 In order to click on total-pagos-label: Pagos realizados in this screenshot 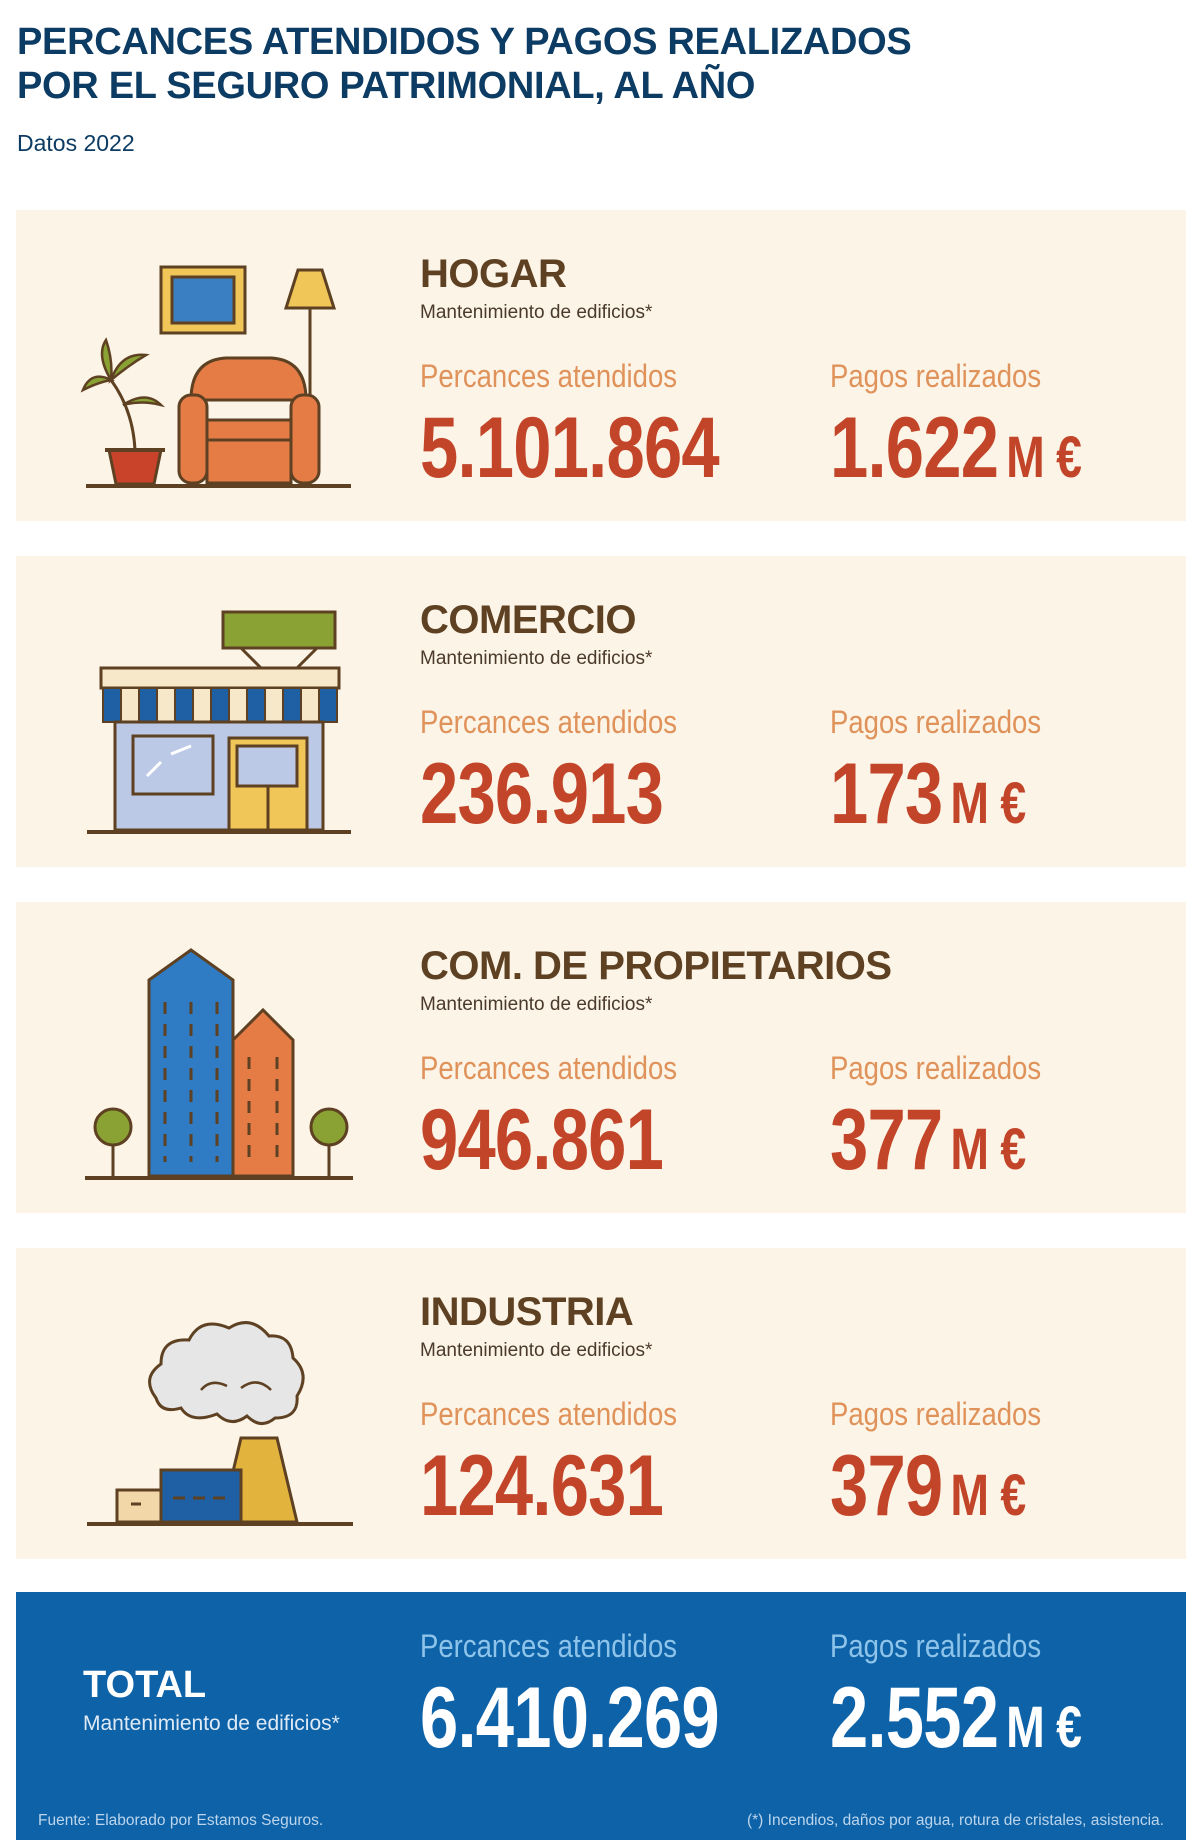, I will do `click(936, 1646)`.